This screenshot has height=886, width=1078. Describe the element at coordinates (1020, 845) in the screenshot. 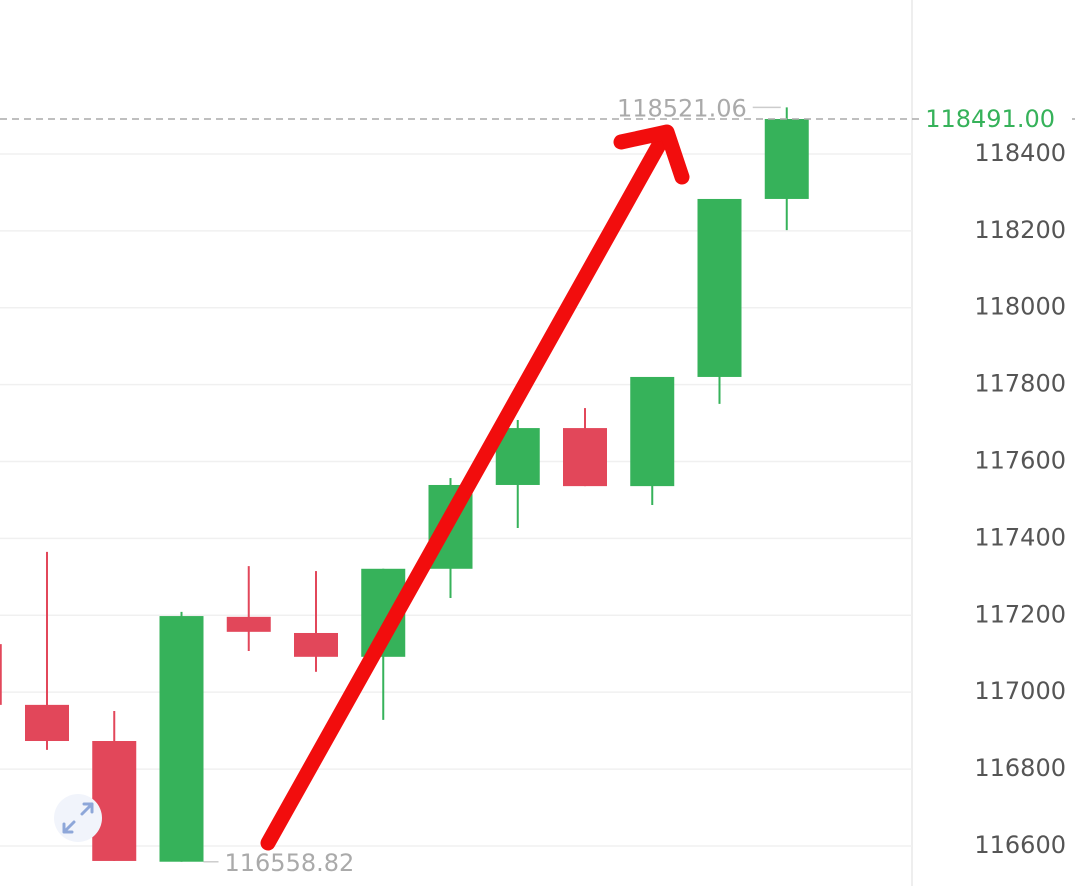

I see `y-tick-label: 116600` at that location.